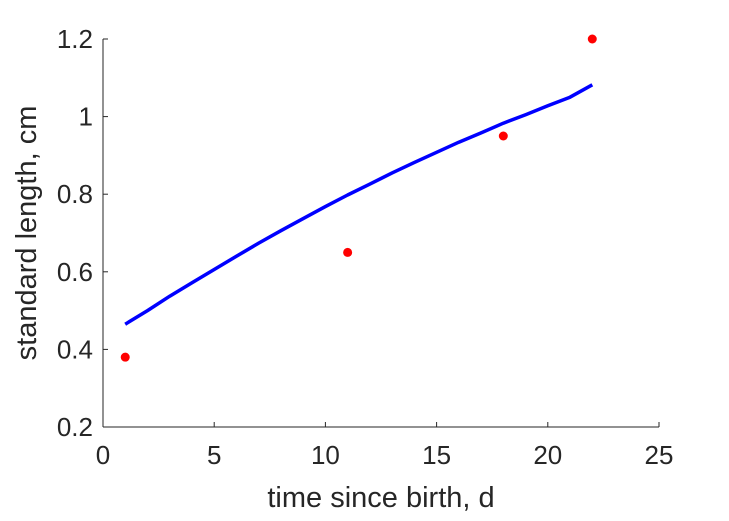 The height and width of the screenshot is (521, 729). What do you see at coordinates (75, 272) in the screenshot?
I see `y-tick-label: 0.6` at bounding box center [75, 272].